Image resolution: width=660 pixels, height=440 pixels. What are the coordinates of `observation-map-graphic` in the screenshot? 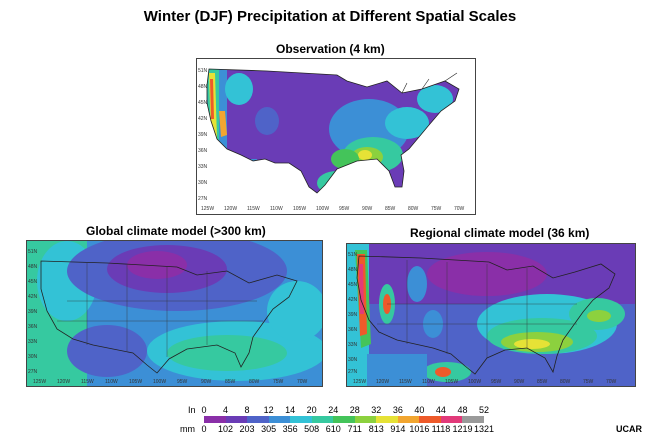 It's located at (336, 136).